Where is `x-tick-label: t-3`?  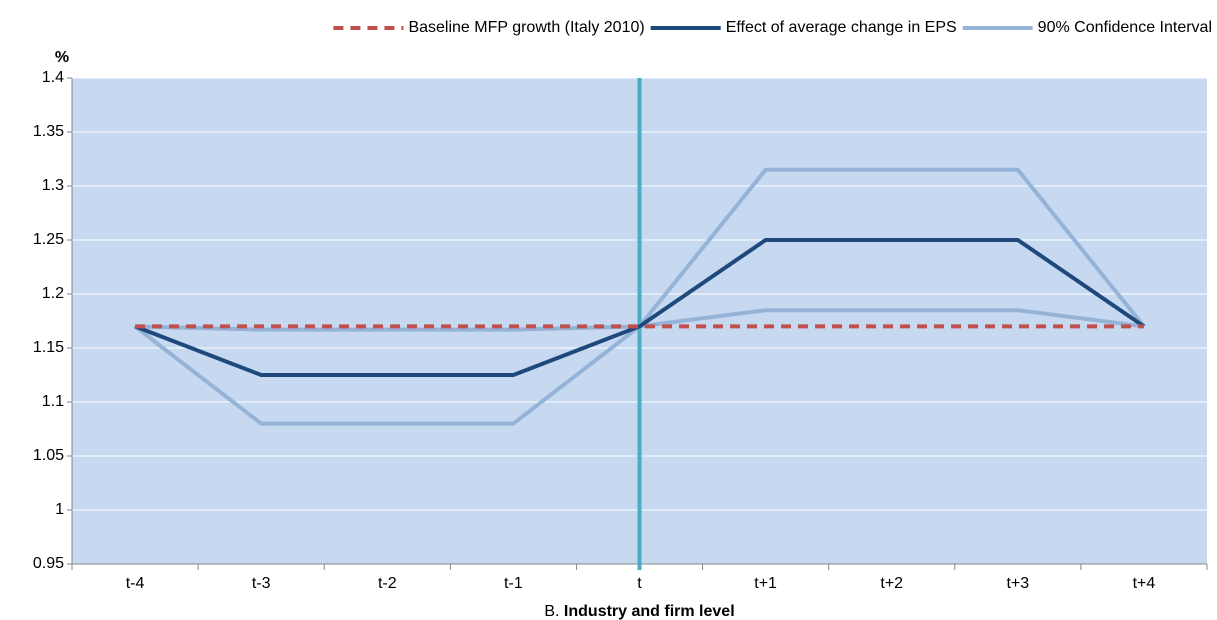
x-tick-label: t-3 is located at coordinates (261, 583).